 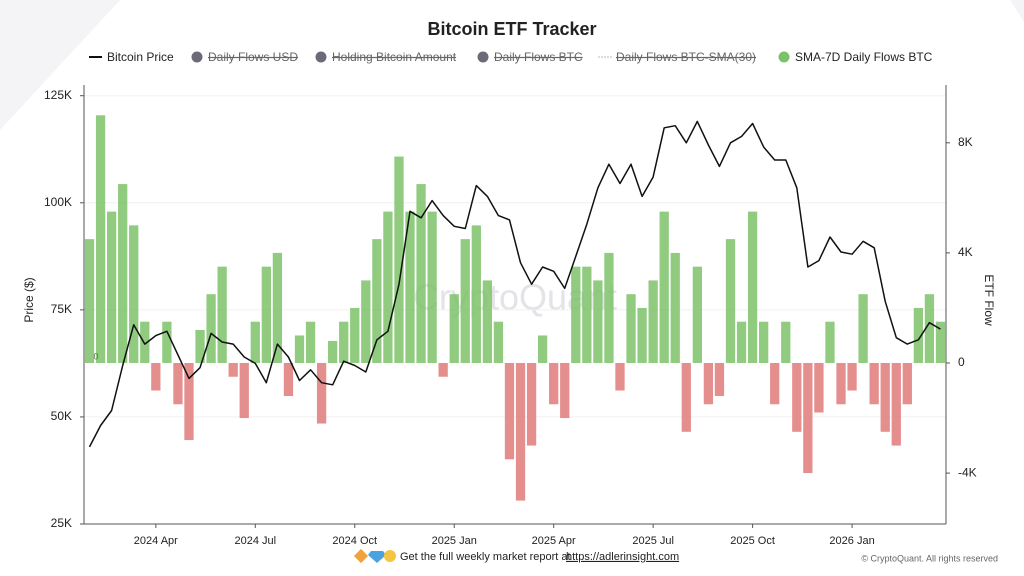 What do you see at coordinates (61, 523) in the screenshot?
I see `y-tick-label: 25K` at bounding box center [61, 523].